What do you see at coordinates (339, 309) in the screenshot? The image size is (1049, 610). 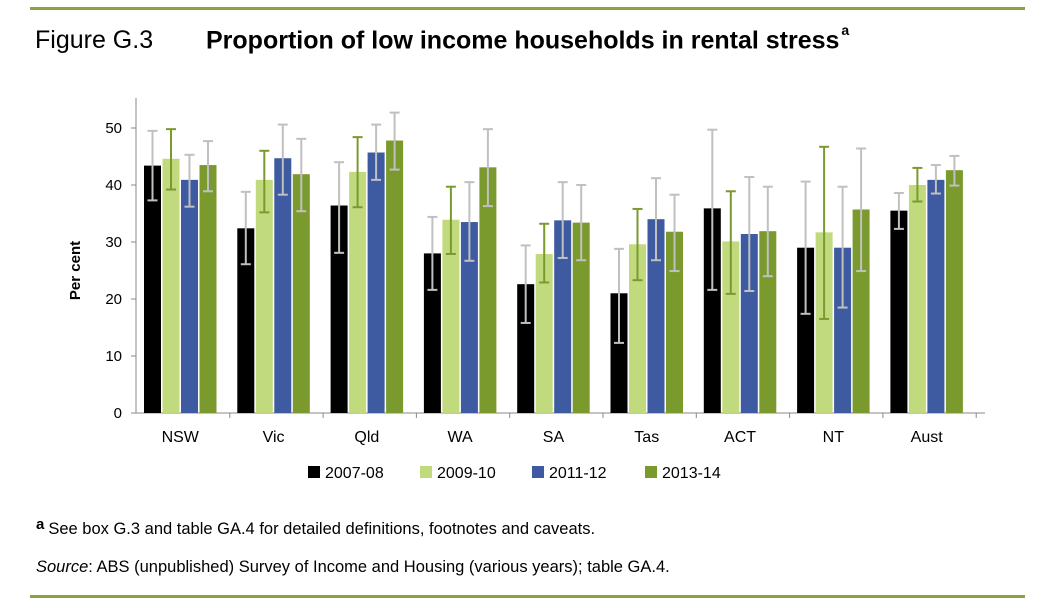 I see `bar-2007-08-Qld` at bounding box center [339, 309].